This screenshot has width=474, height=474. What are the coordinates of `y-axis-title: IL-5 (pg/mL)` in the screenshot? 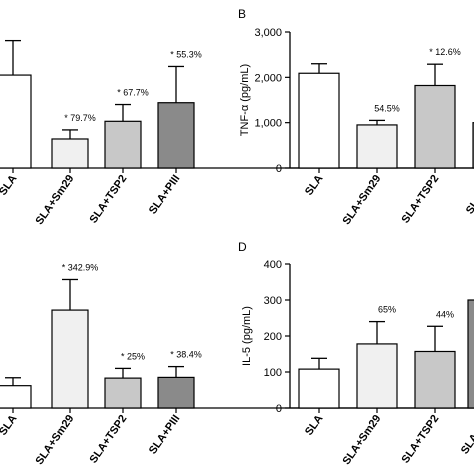 It's located at (247, 336).